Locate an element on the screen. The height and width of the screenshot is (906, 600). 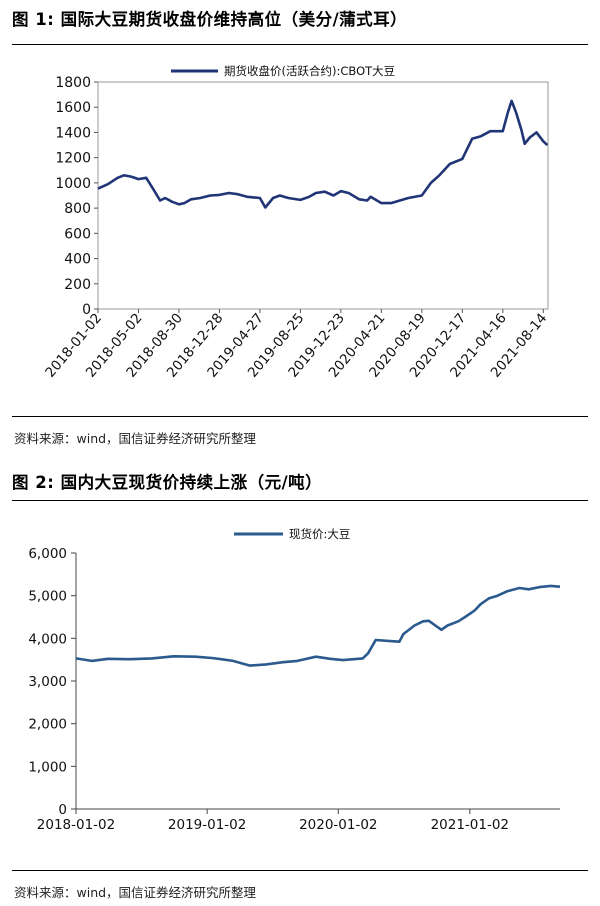
legend-label: 期货收盘价(活跃合约):CBOT大豆 is located at coordinates (309, 71).